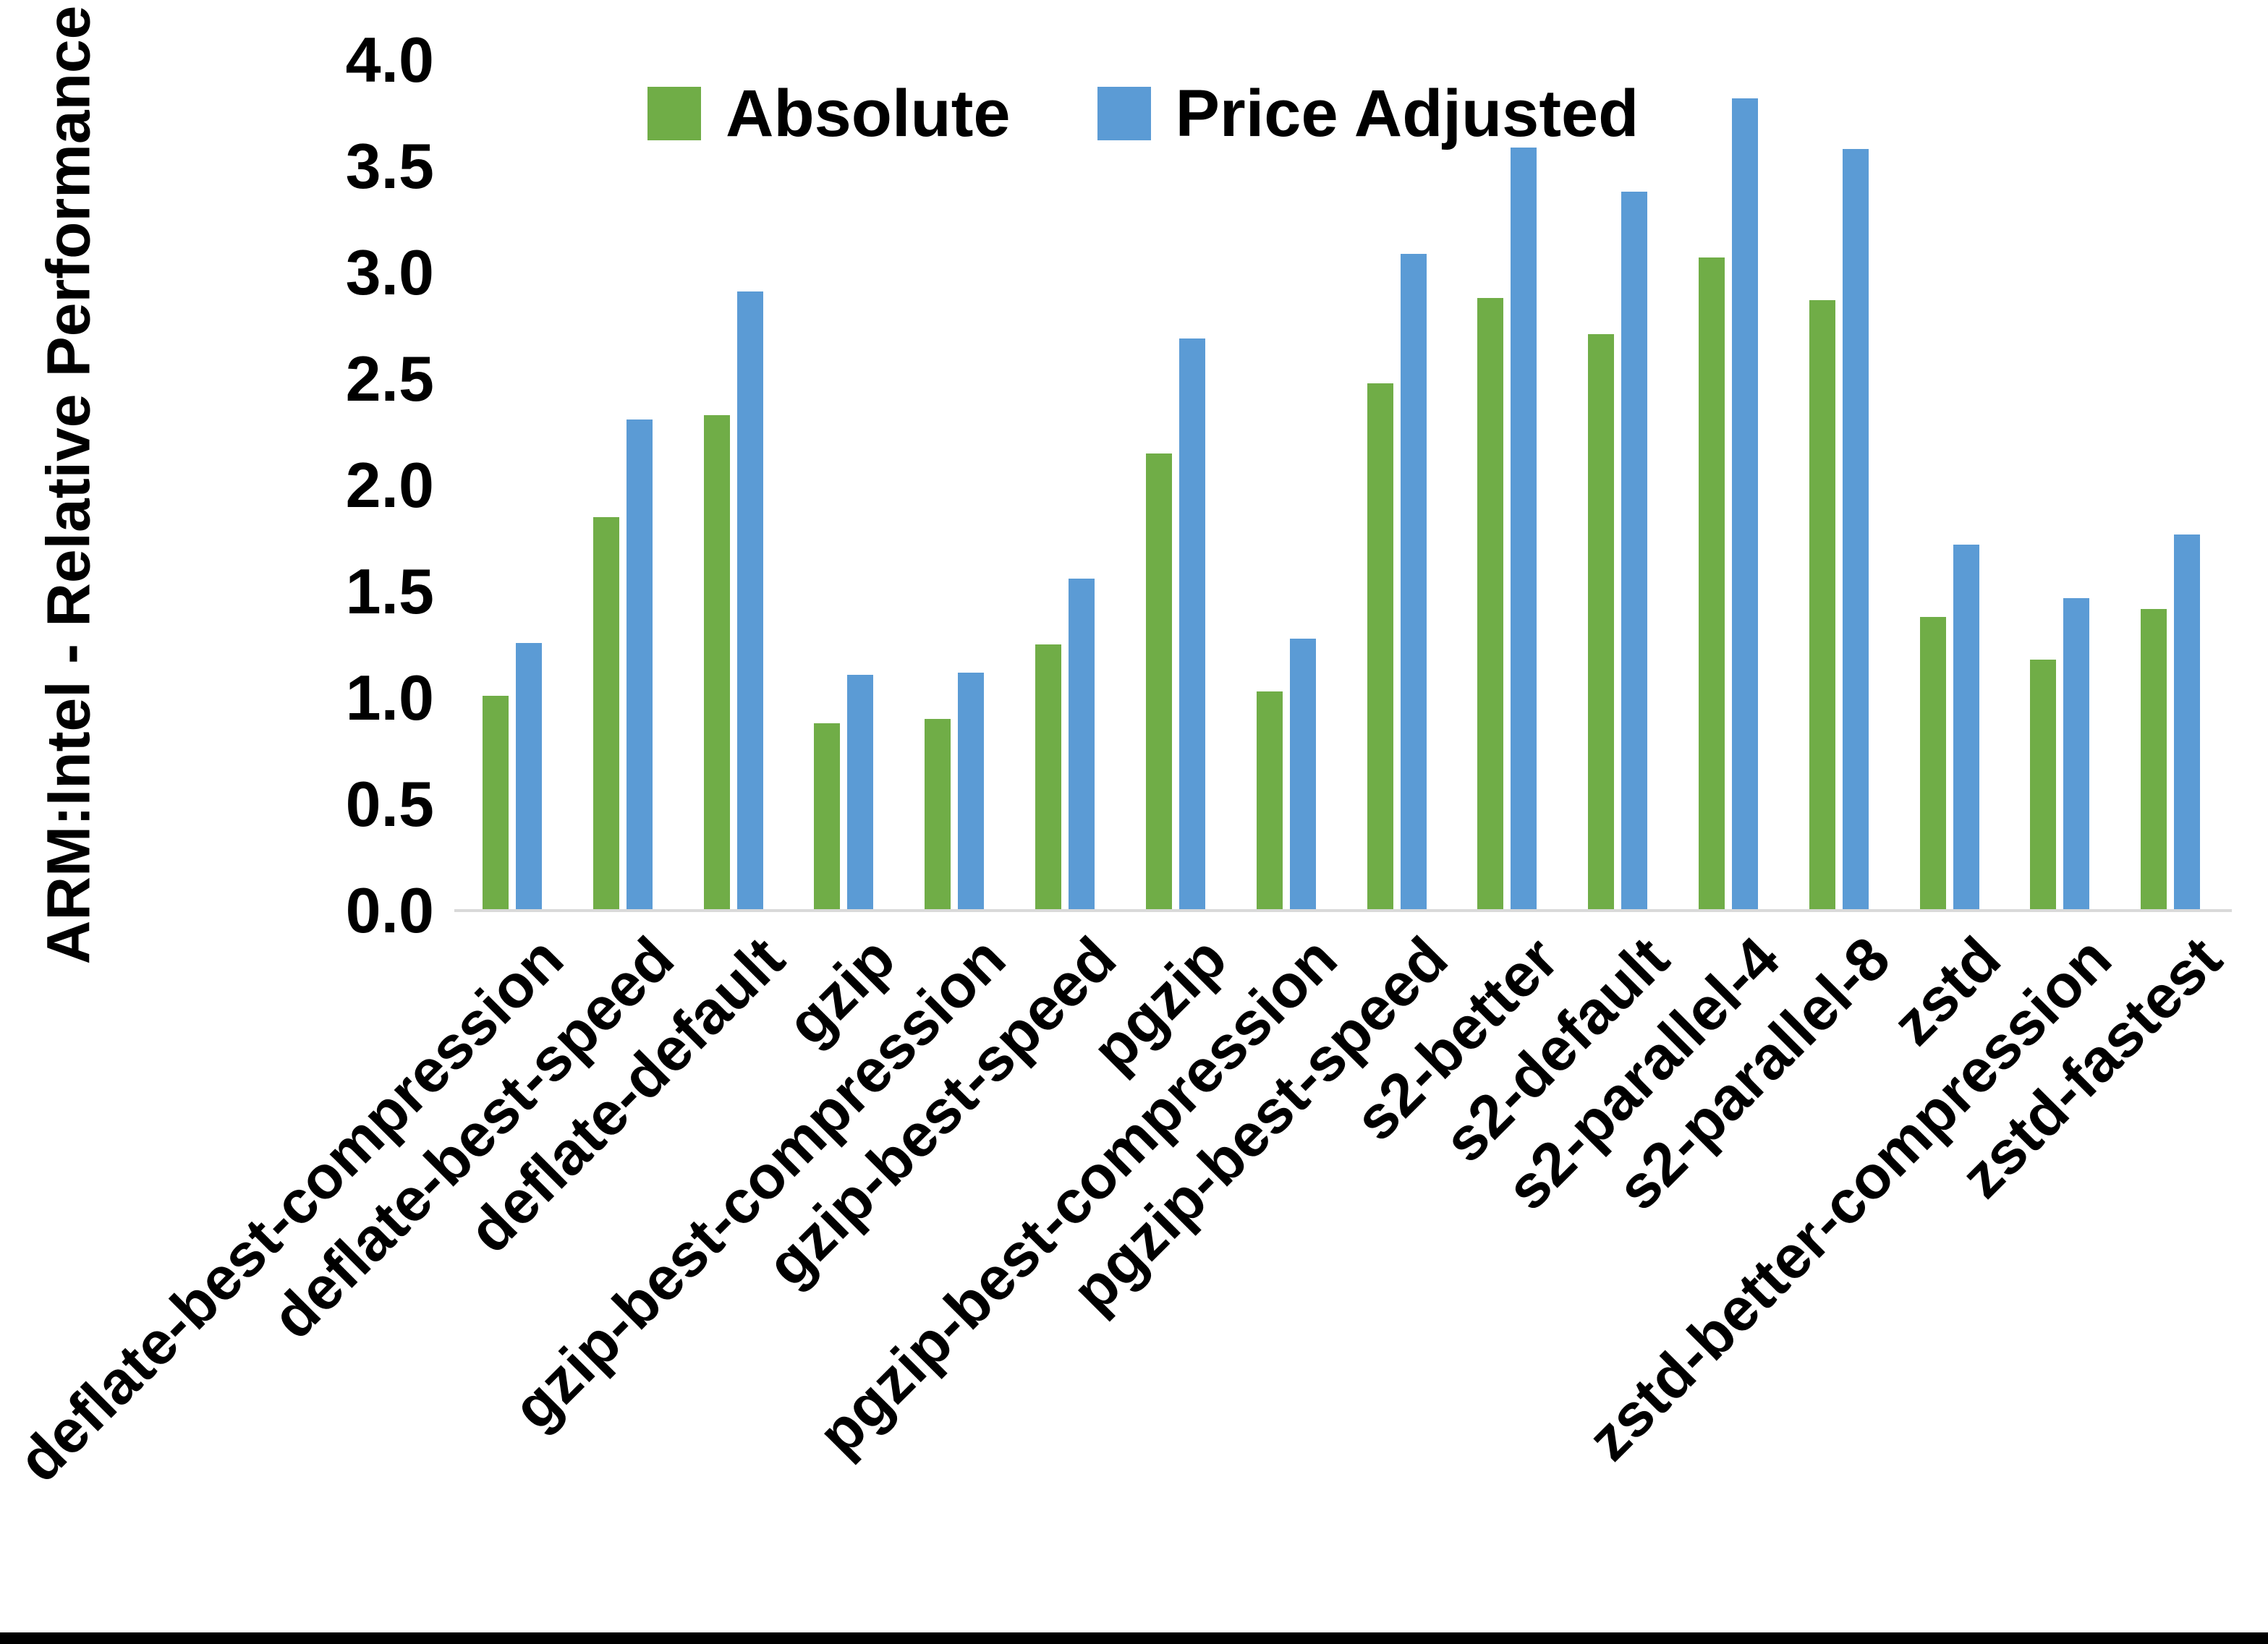 The height and width of the screenshot is (1644, 2268). Describe the element at coordinates (1407, 113) in the screenshot. I see `legend-label-price-adjusted: Price Adjusted` at that location.